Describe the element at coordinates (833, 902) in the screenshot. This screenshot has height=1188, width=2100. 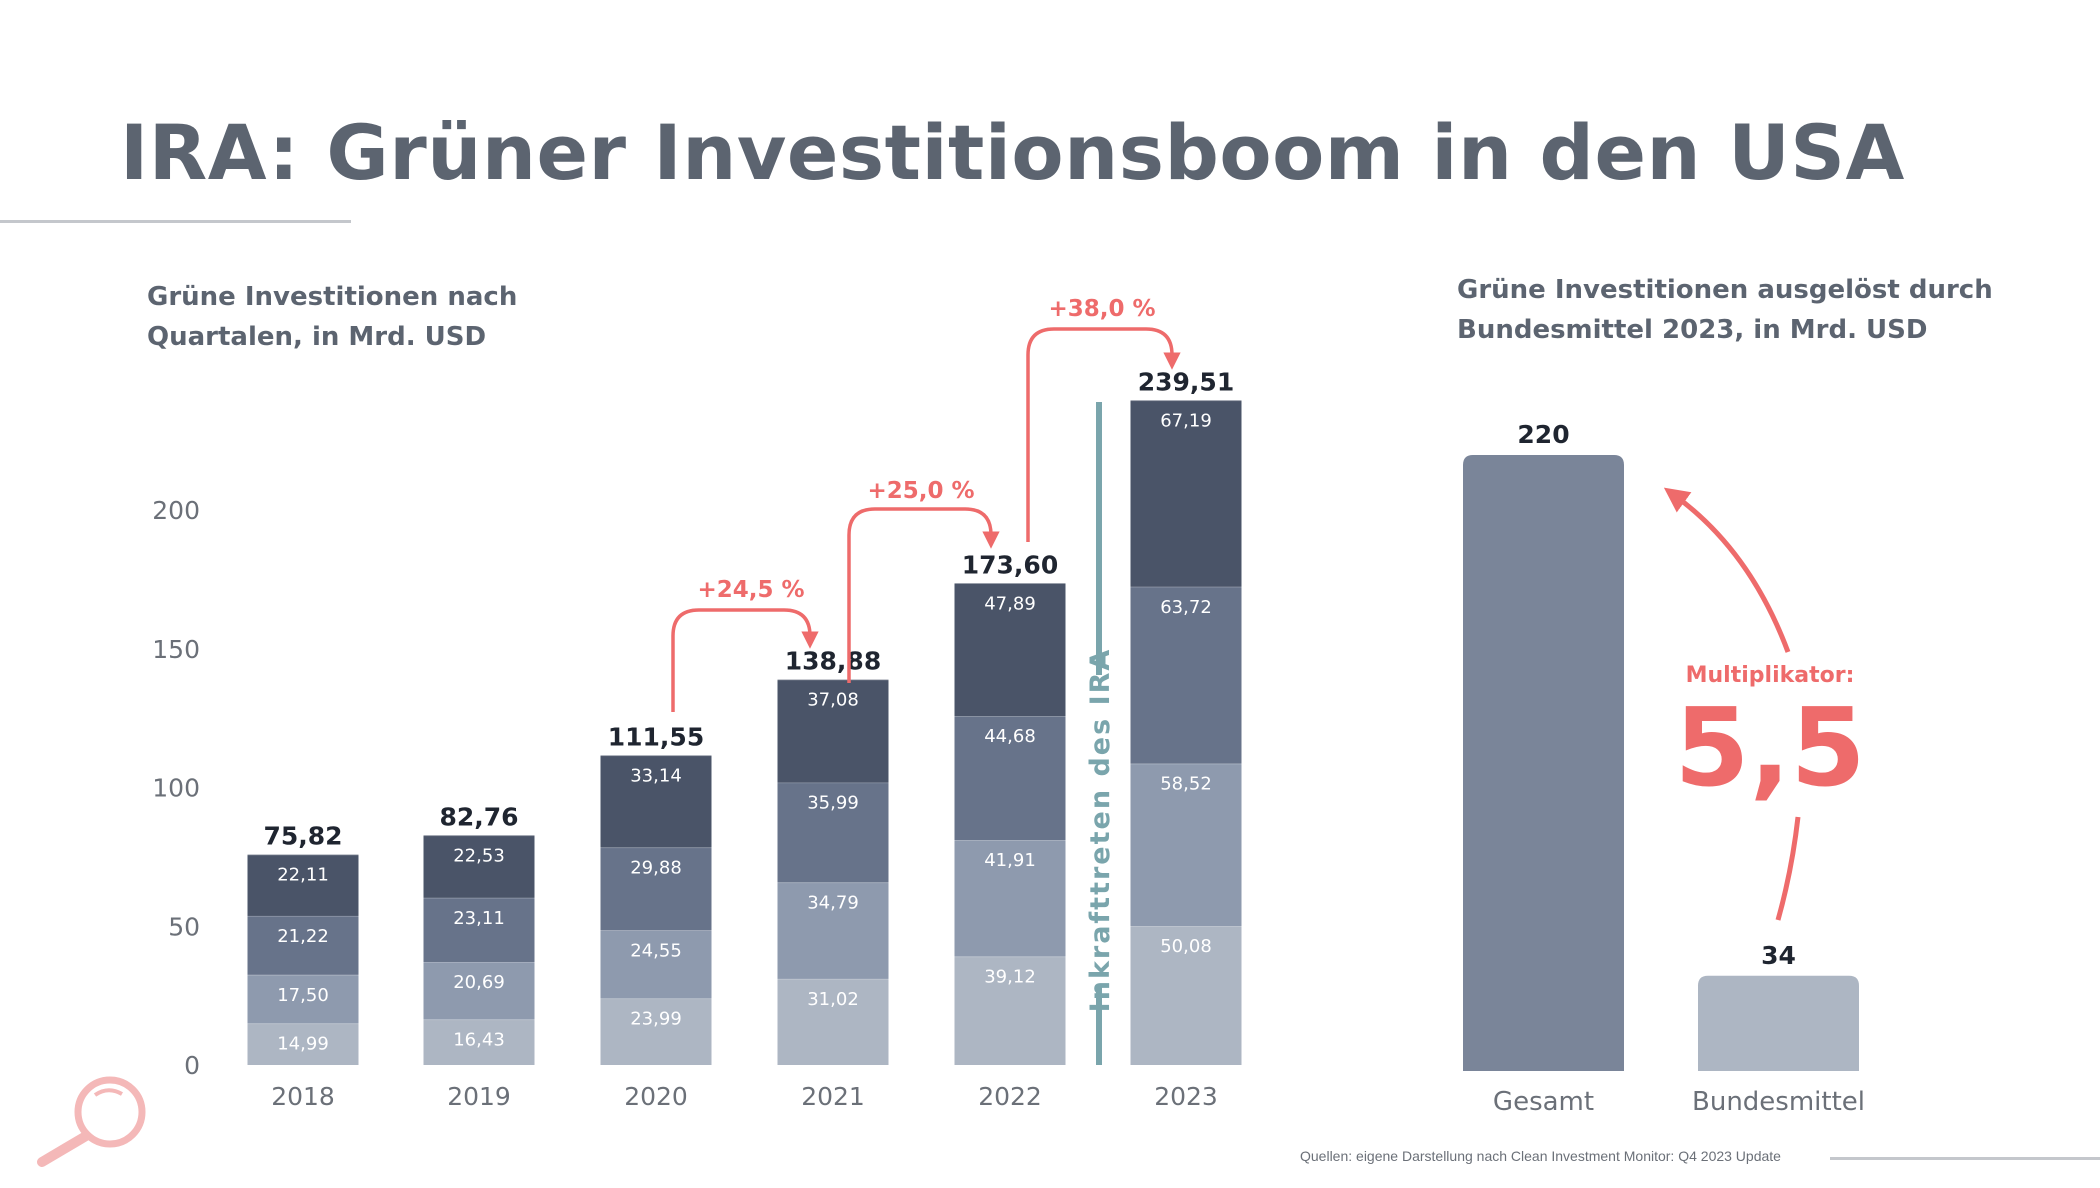
I see `segment-value-label: 34,79` at that location.